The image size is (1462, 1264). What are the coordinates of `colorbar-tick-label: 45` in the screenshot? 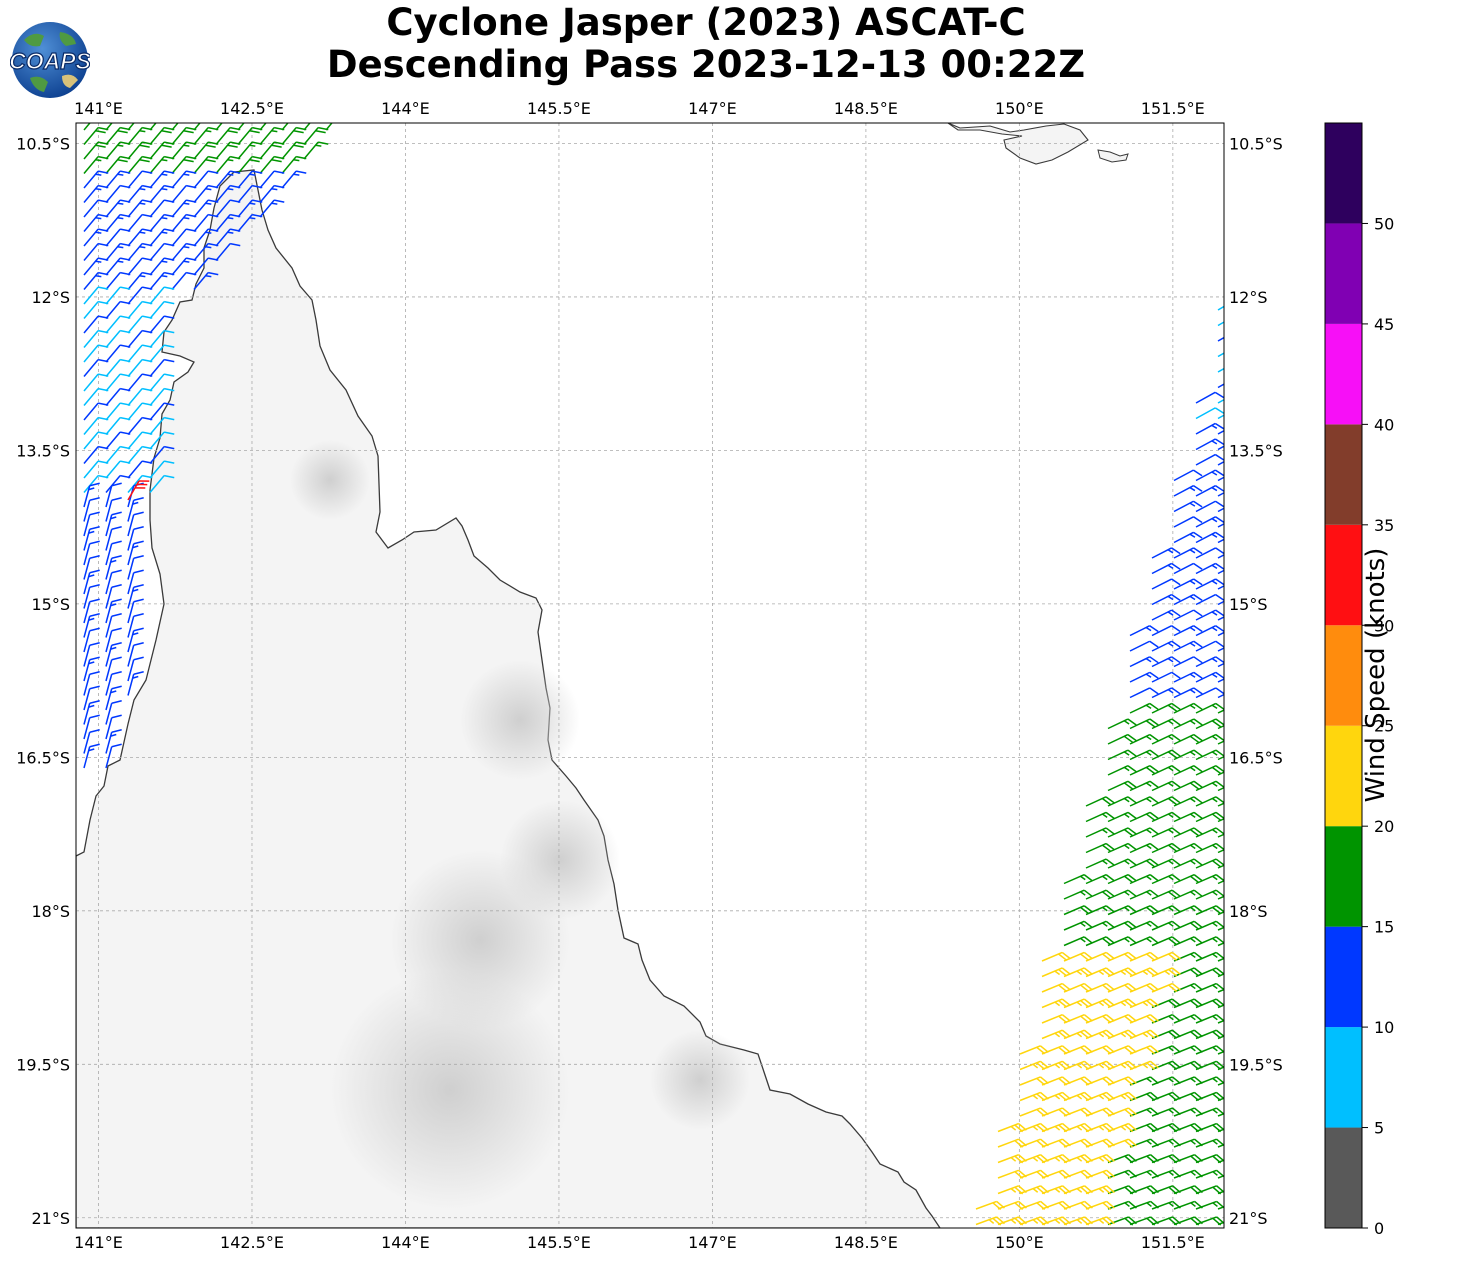 It's located at (1384, 324).